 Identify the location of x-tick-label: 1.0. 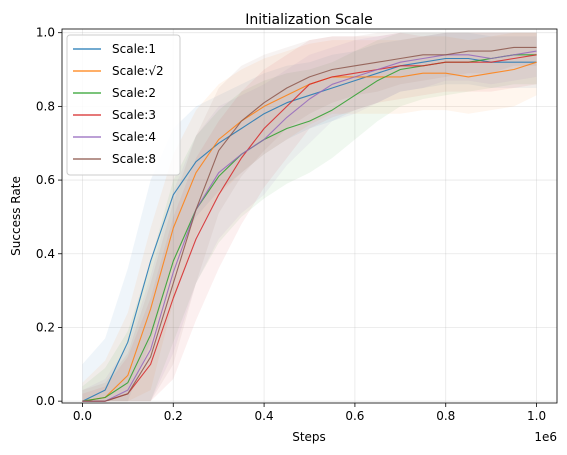
(536, 416).